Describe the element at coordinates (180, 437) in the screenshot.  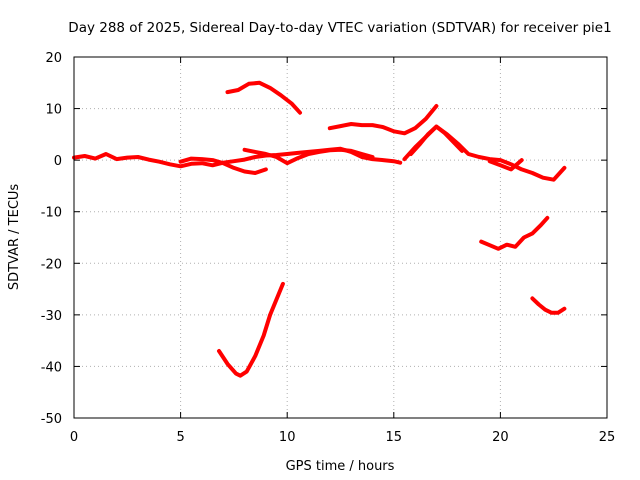
I see `x-tick-label: 5` at that location.